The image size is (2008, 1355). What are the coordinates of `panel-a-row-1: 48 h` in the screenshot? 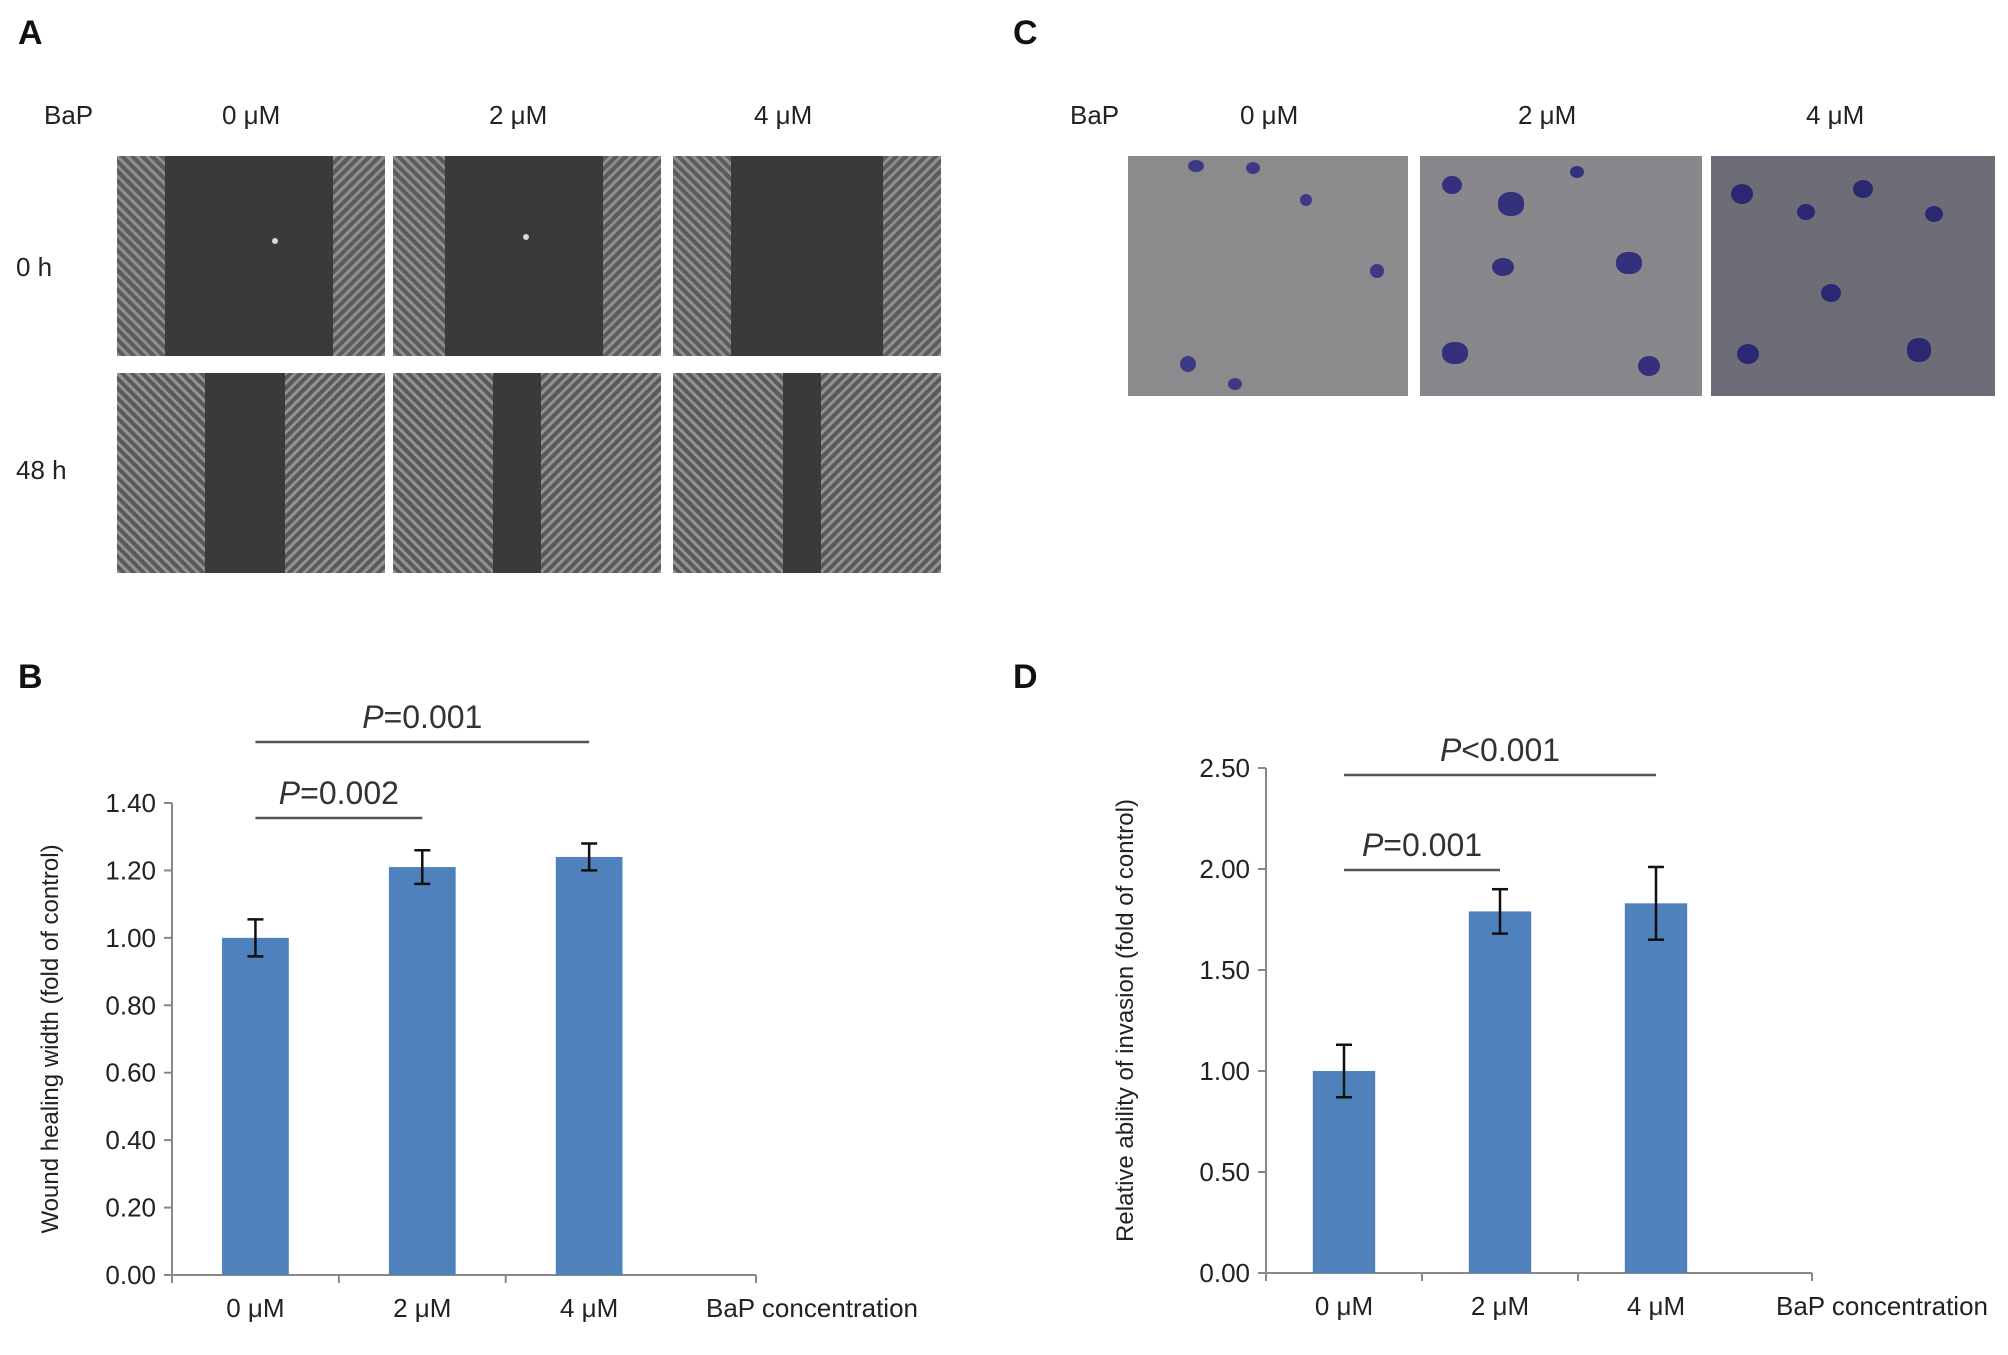 It's located at (41, 470).